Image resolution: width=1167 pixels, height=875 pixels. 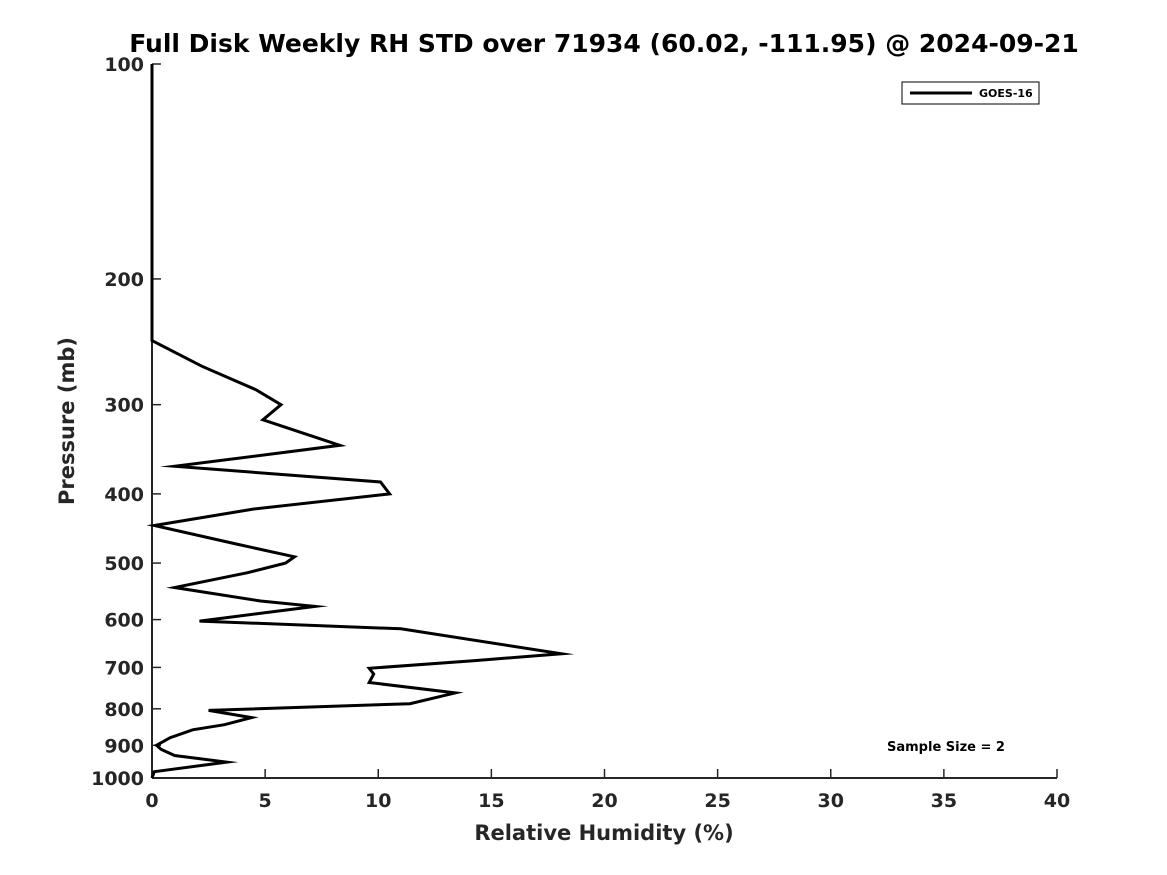 I want to click on x-tick-label: 35, so click(x=944, y=801).